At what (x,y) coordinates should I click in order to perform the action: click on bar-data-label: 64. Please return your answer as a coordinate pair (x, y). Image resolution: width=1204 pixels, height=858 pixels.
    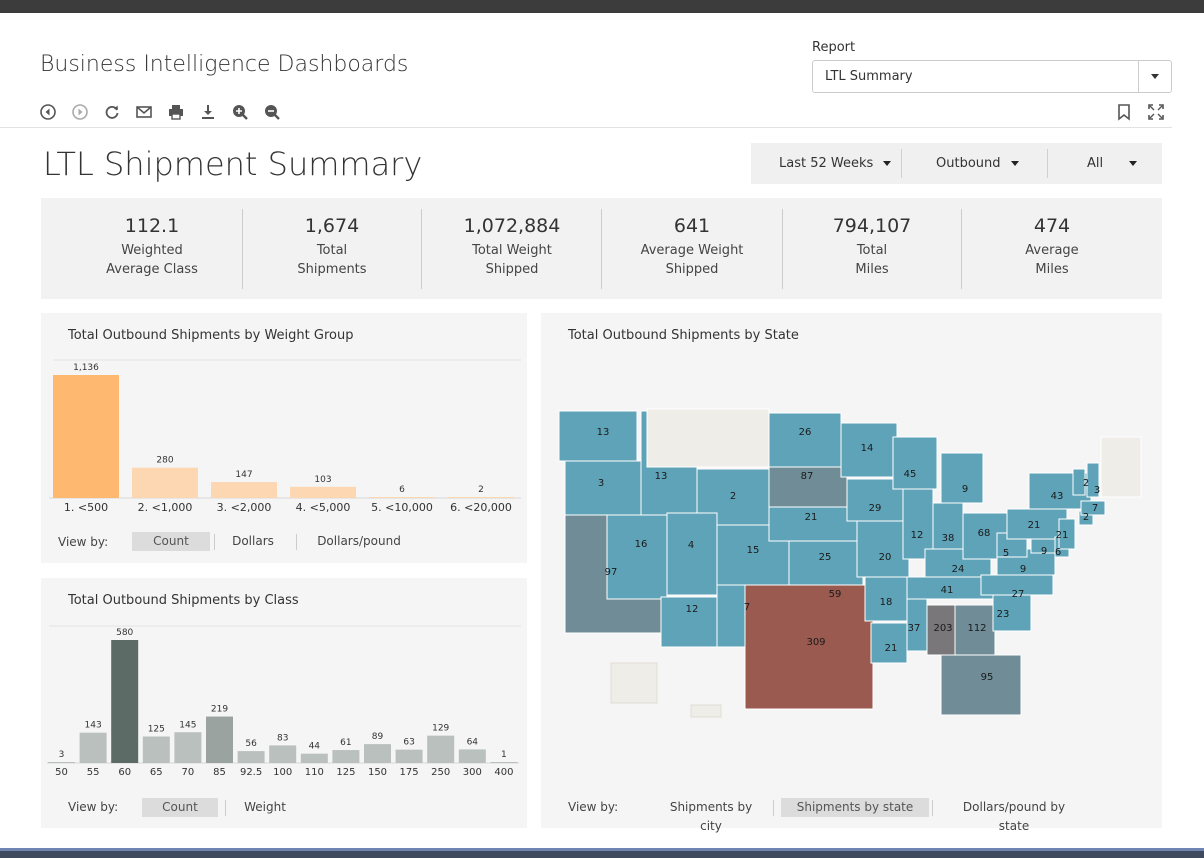
    Looking at the image, I should click on (473, 742).